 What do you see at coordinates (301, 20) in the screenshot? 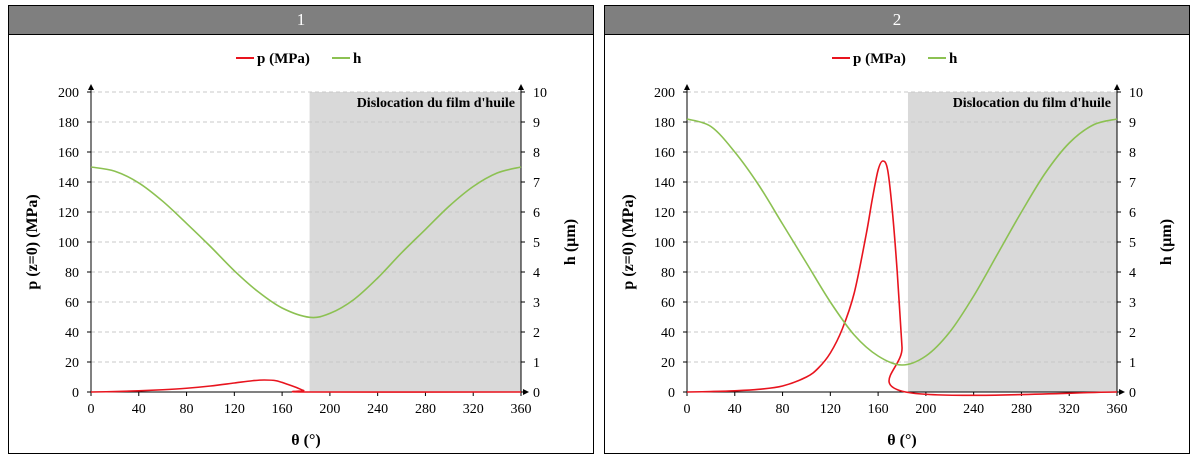
I see `panel-header: 1` at bounding box center [301, 20].